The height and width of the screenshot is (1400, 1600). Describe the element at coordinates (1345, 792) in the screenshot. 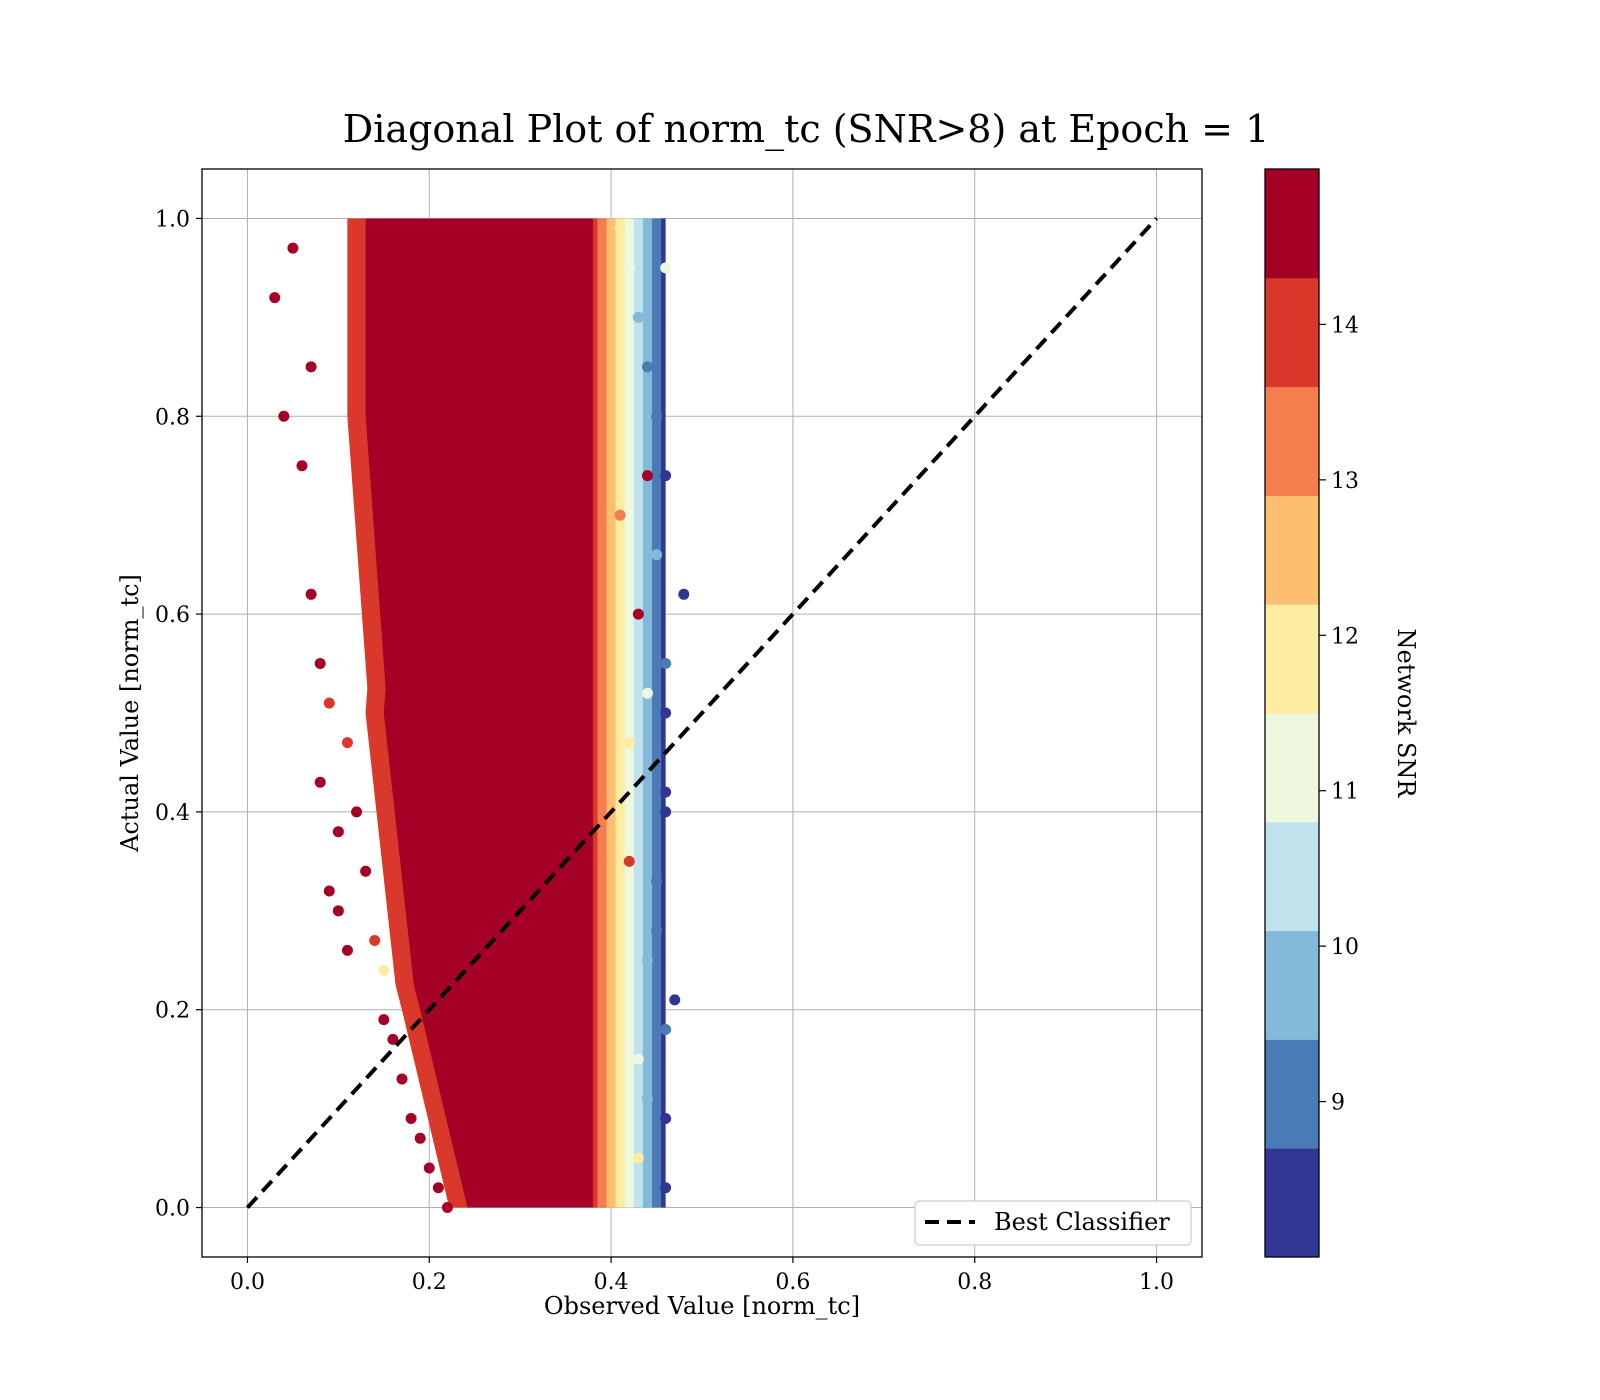

I see `colorbar-tick-label: 11` at that location.